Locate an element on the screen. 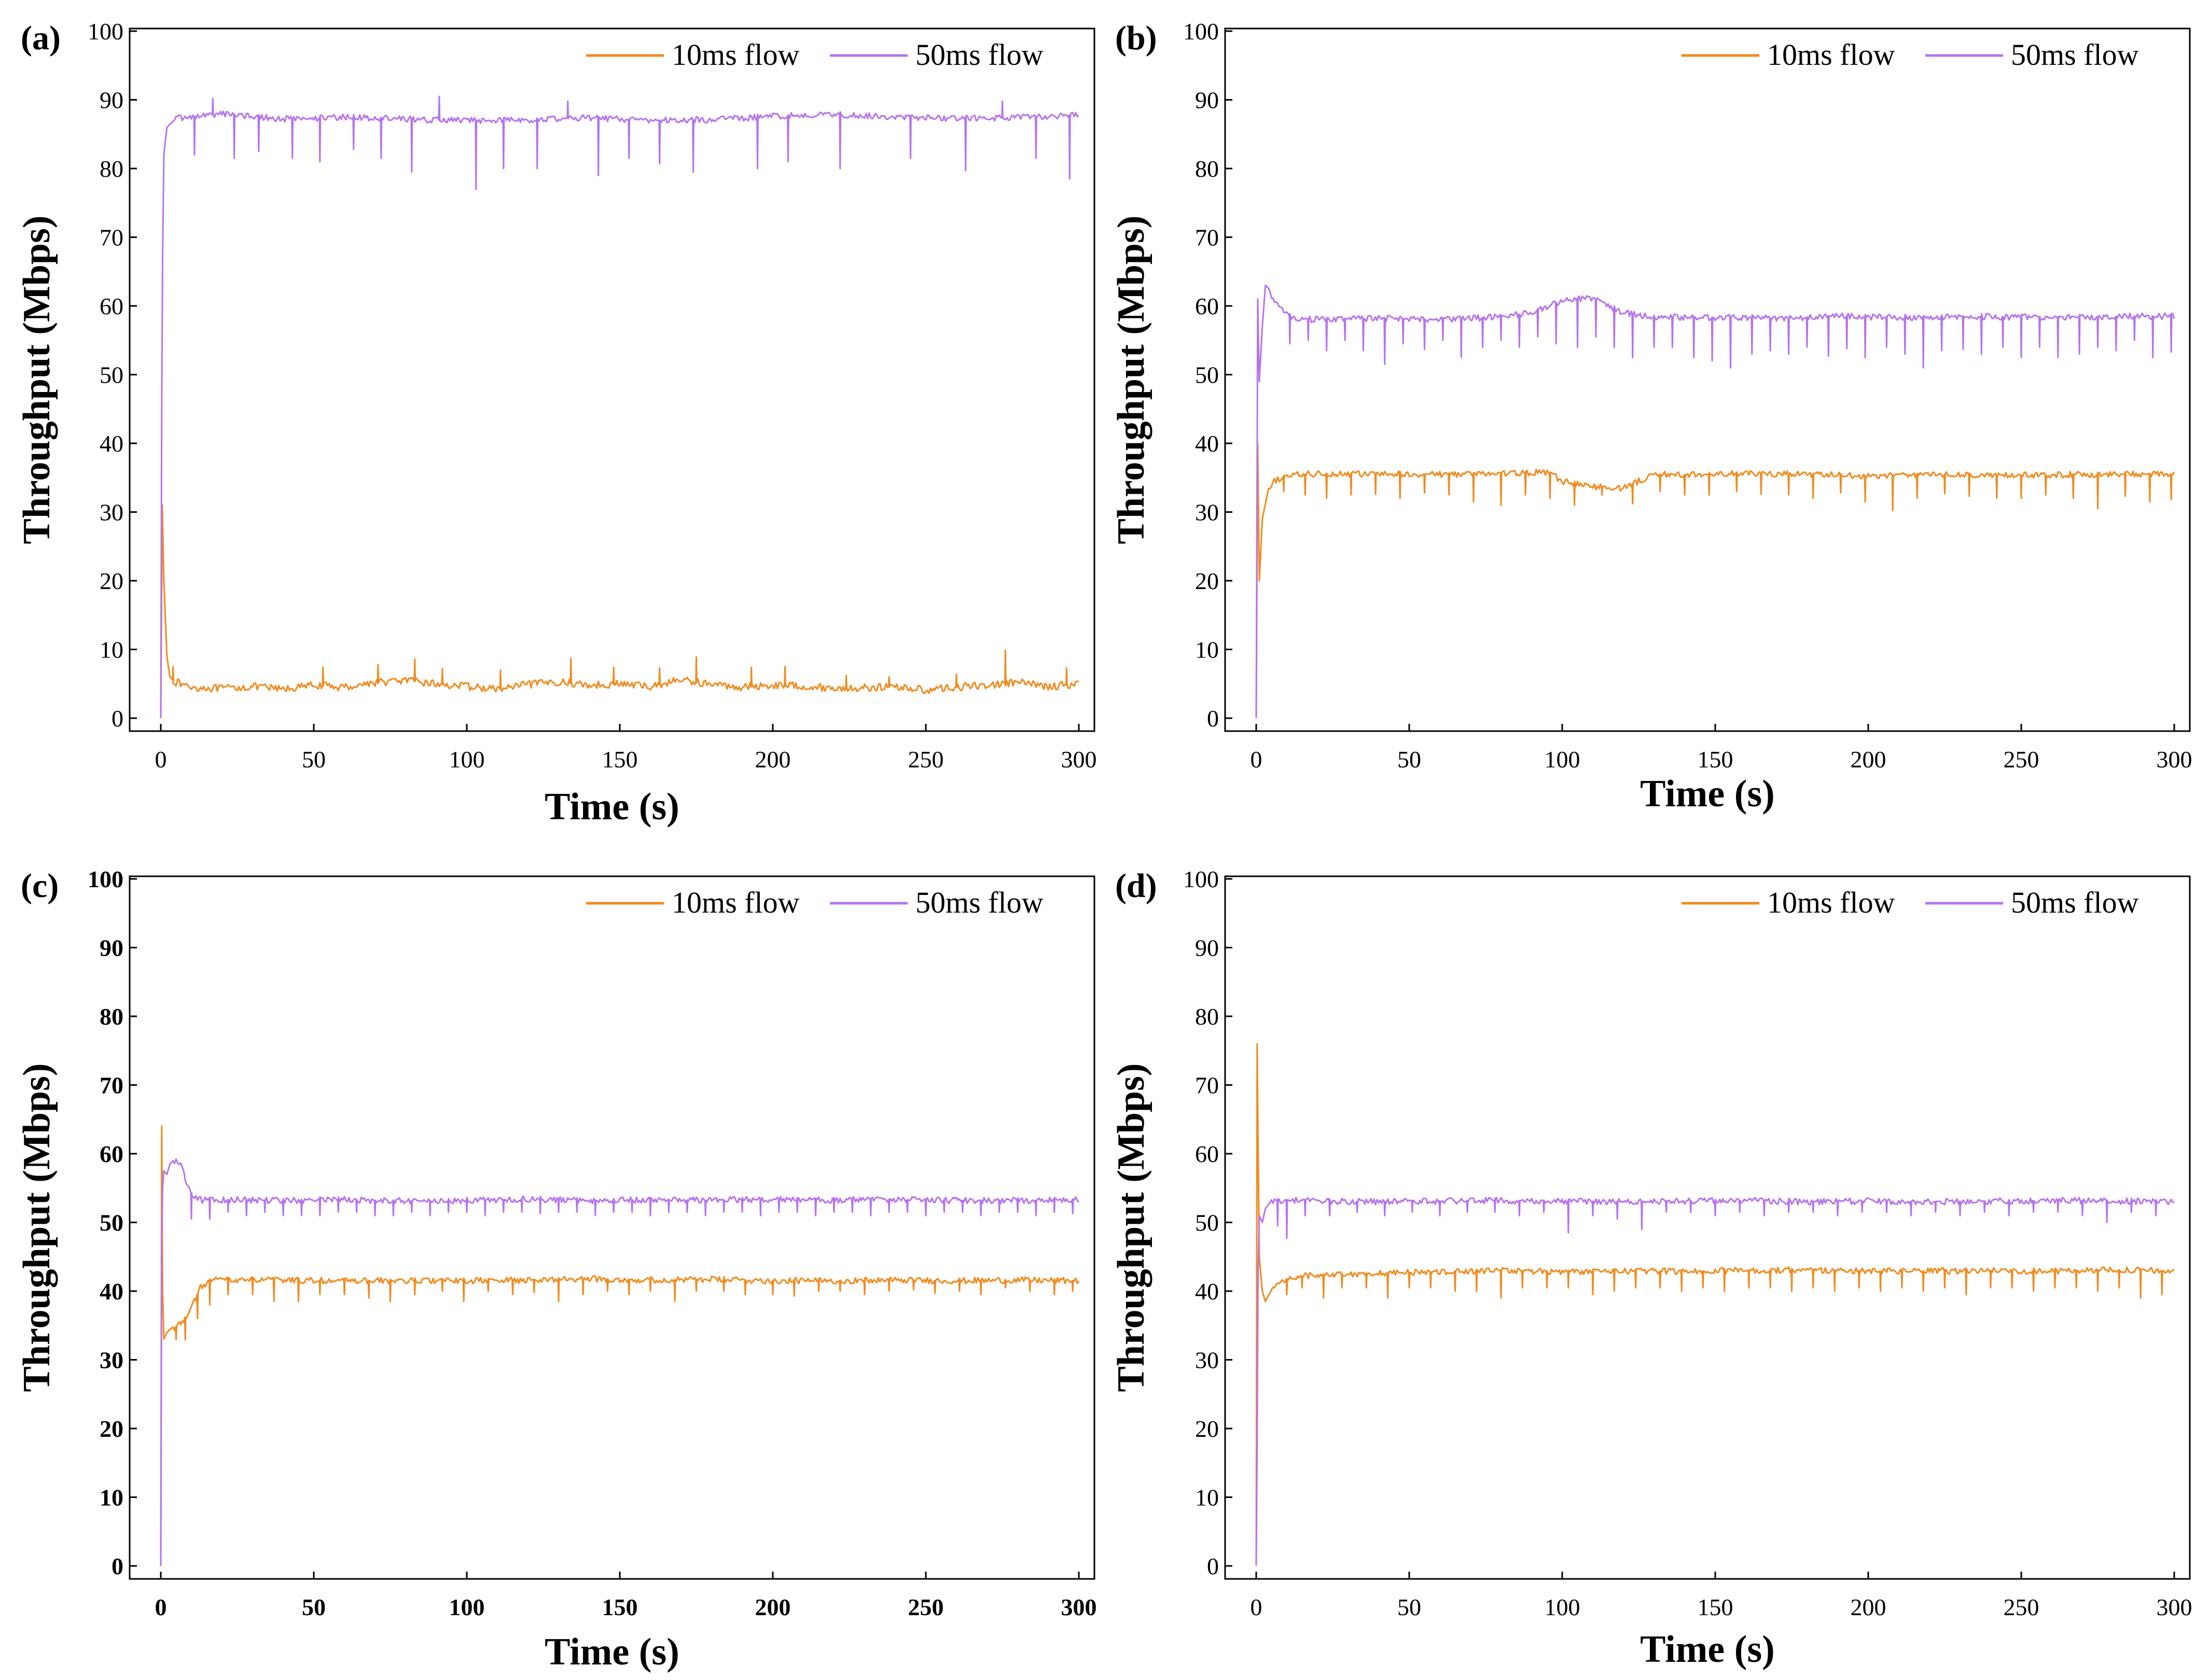 The width and height of the screenshot is (2209, 1680). y-tick-label-c-90: 90 is located at coordinates (111, 948).